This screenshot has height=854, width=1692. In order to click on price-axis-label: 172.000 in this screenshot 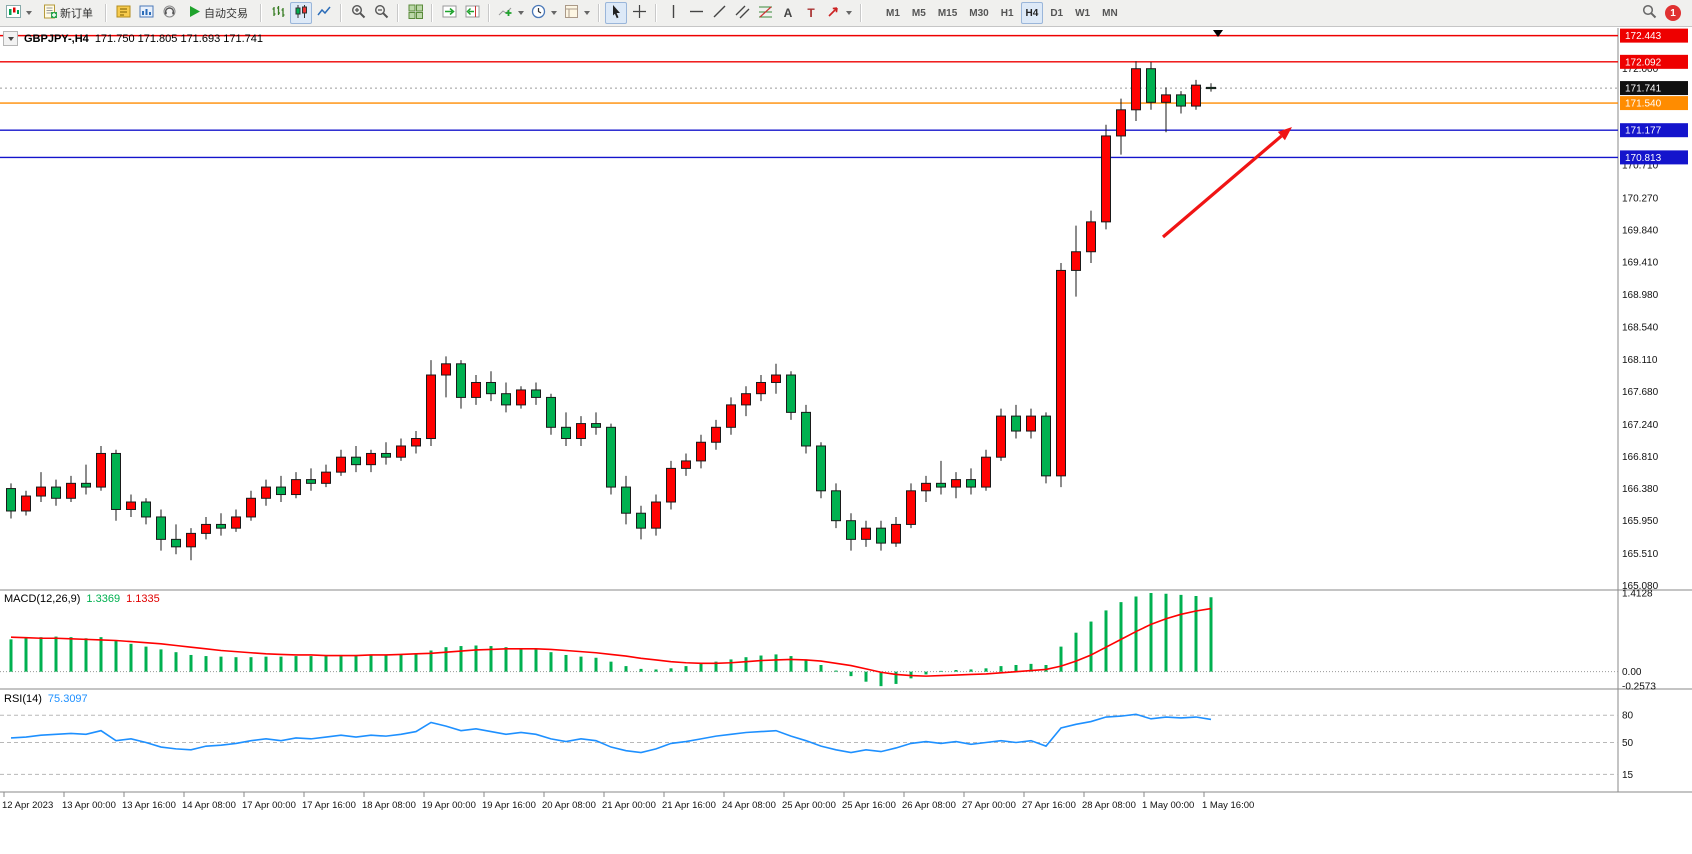, I will do `click(1640, 69)`.